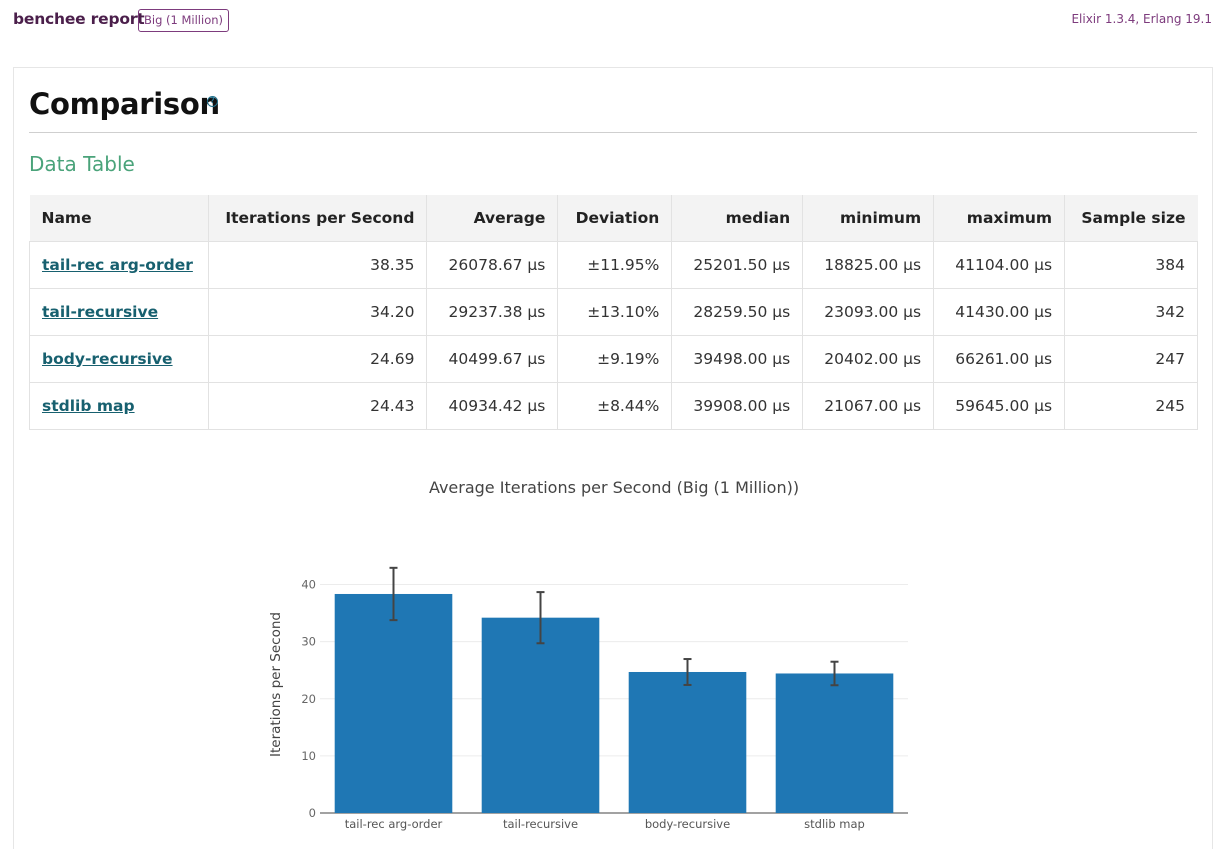 Image resolution: width=1222 pixels, height=849 pixels. Describe the element at coordinates (540, 824) in the screenshot. I see `x-tick-label: tail-recursive` at that location.